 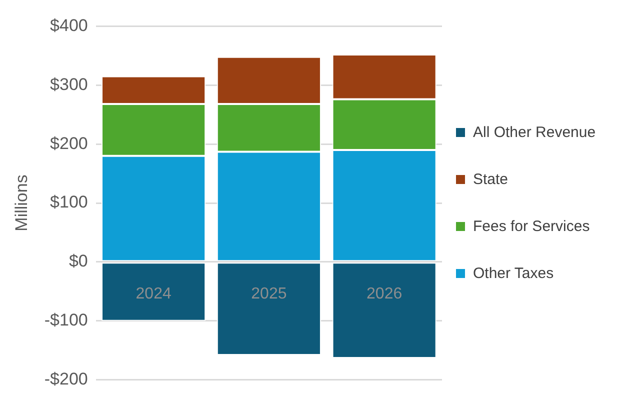 What do you see at coordinates (69, 202) in the screenshot?
I see `y-tick-label: $100` at bounding box center [69, 202].